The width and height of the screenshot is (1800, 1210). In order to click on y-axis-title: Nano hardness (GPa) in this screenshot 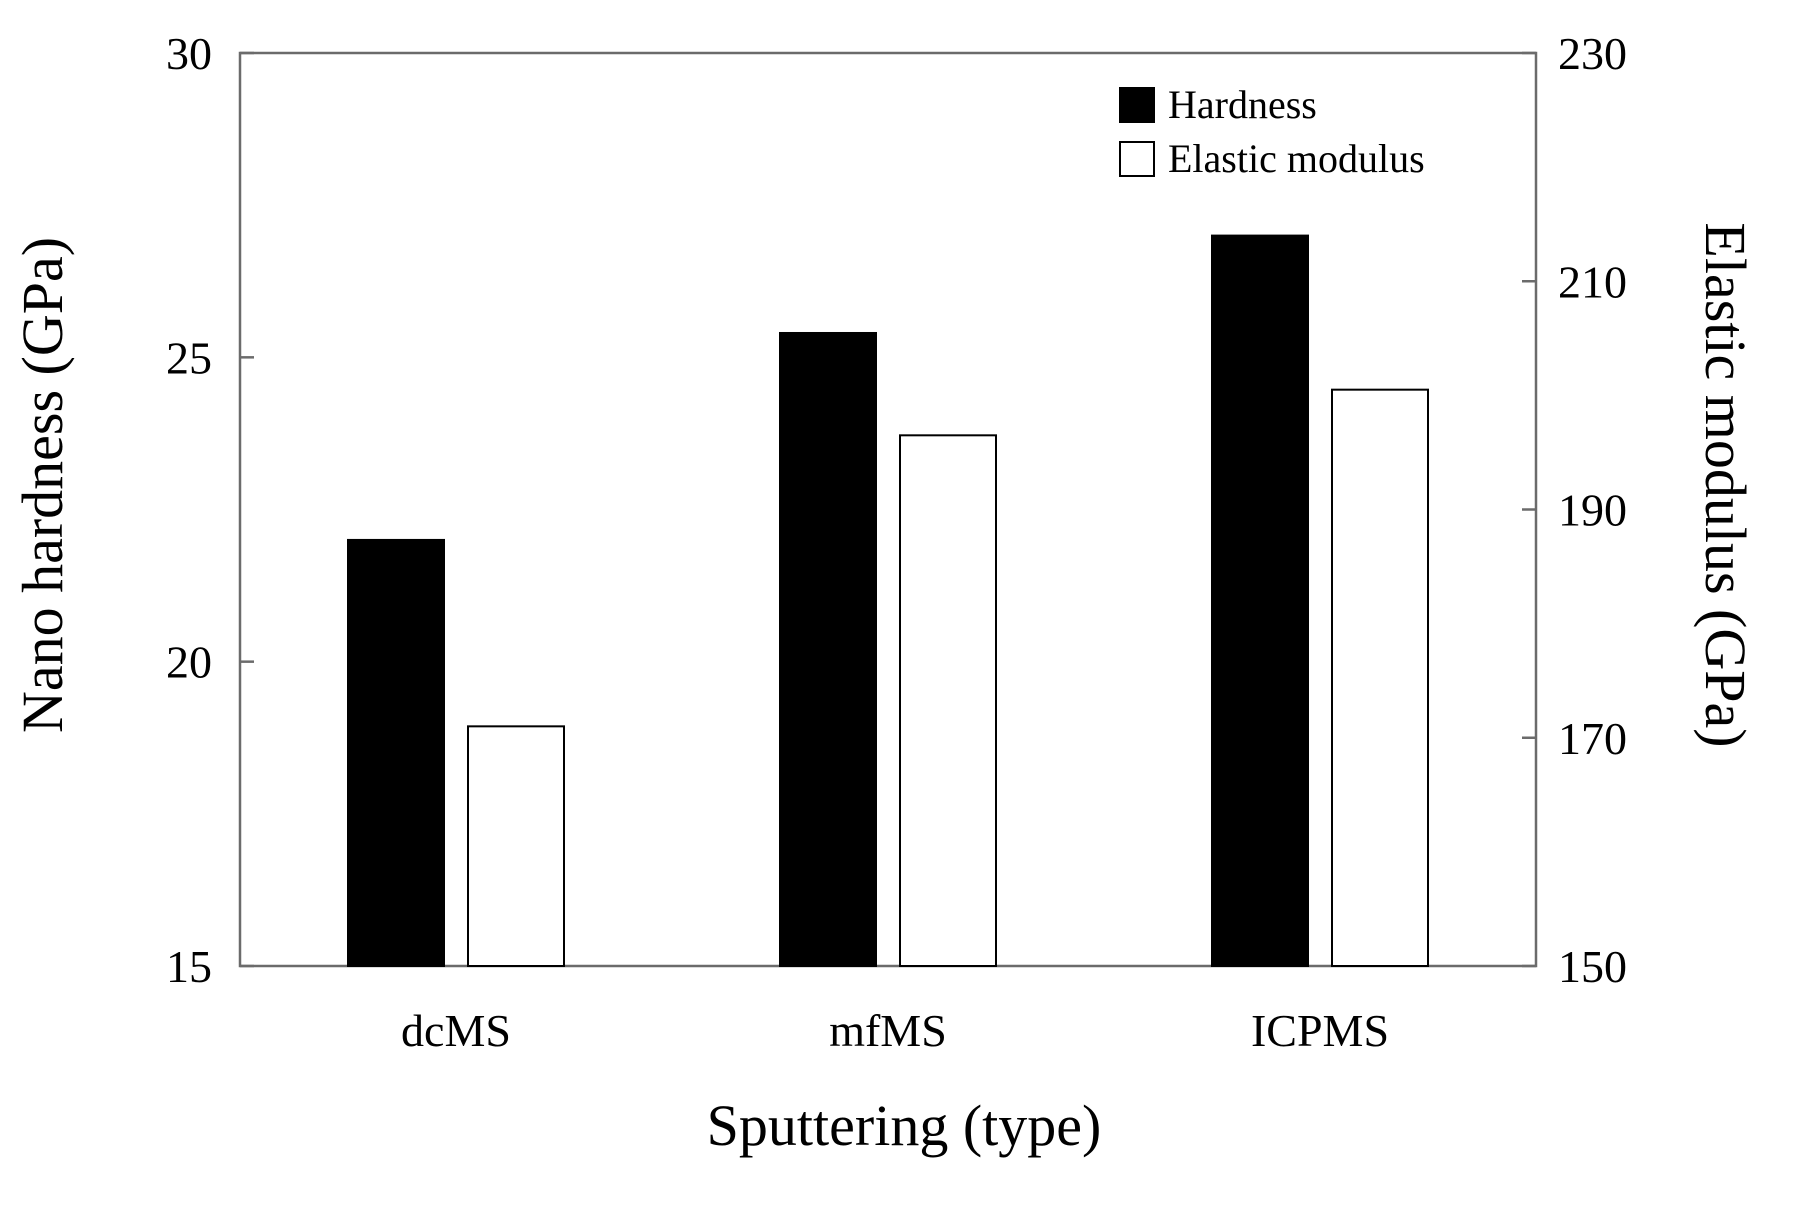, I will do `click(42, 485)`.